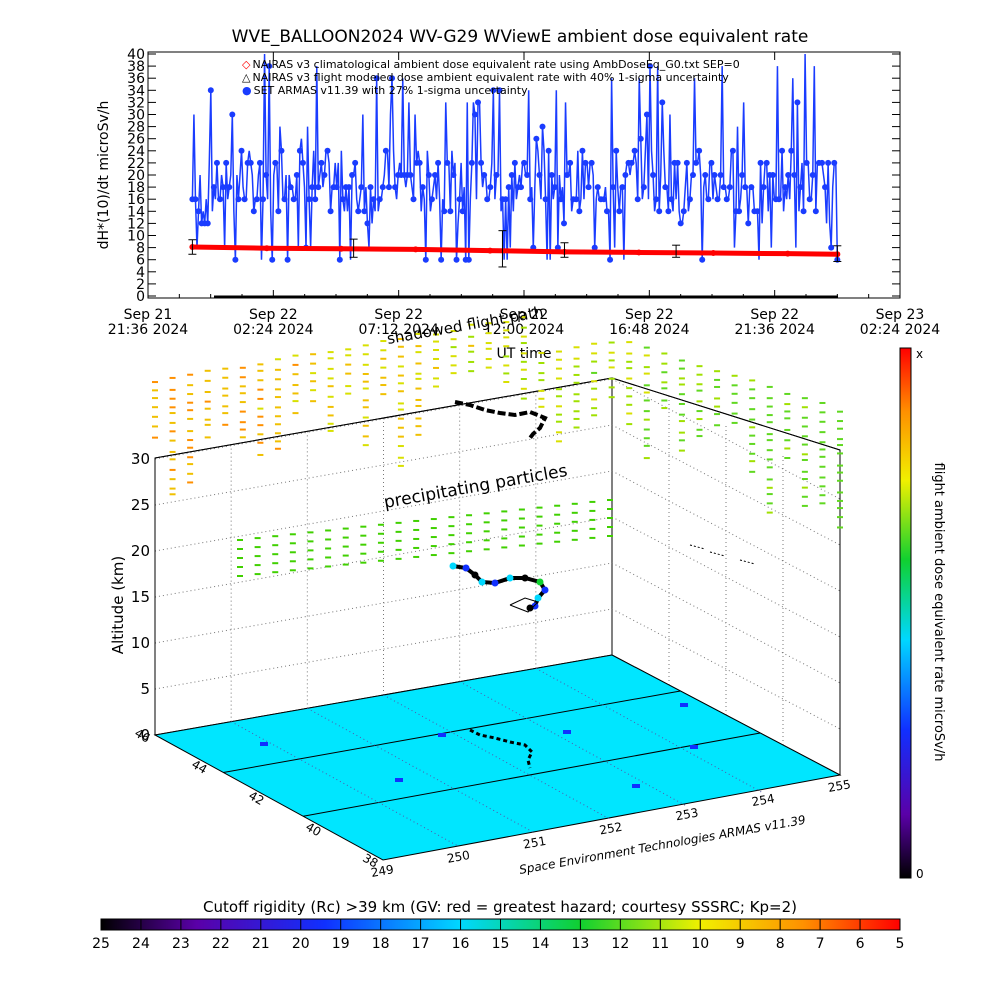 The width and height of the screenshot is (1000, 1000). I want to click on cutoff-tick-label: 11, so click(660, 944).